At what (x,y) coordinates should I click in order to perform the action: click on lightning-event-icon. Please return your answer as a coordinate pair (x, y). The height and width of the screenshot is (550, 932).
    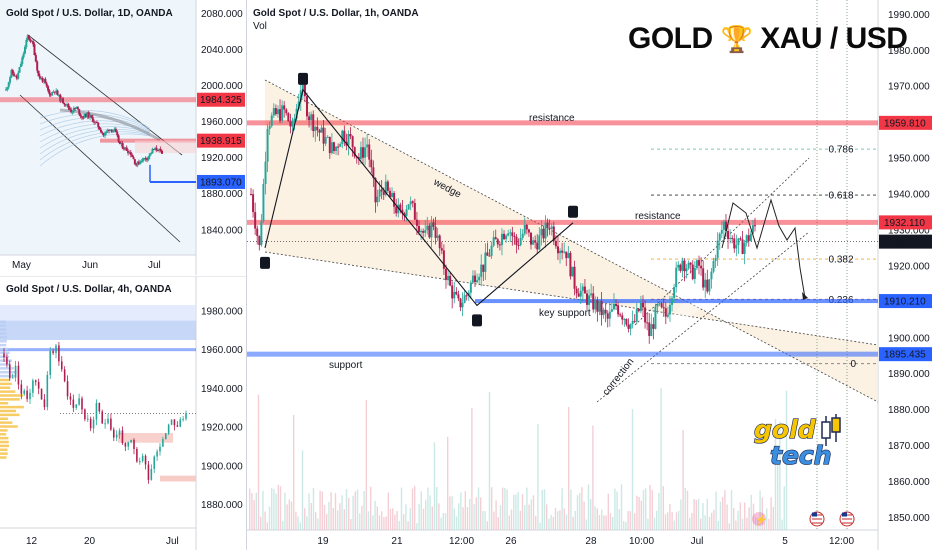
    Looking at the image, I should click on (759, 519).